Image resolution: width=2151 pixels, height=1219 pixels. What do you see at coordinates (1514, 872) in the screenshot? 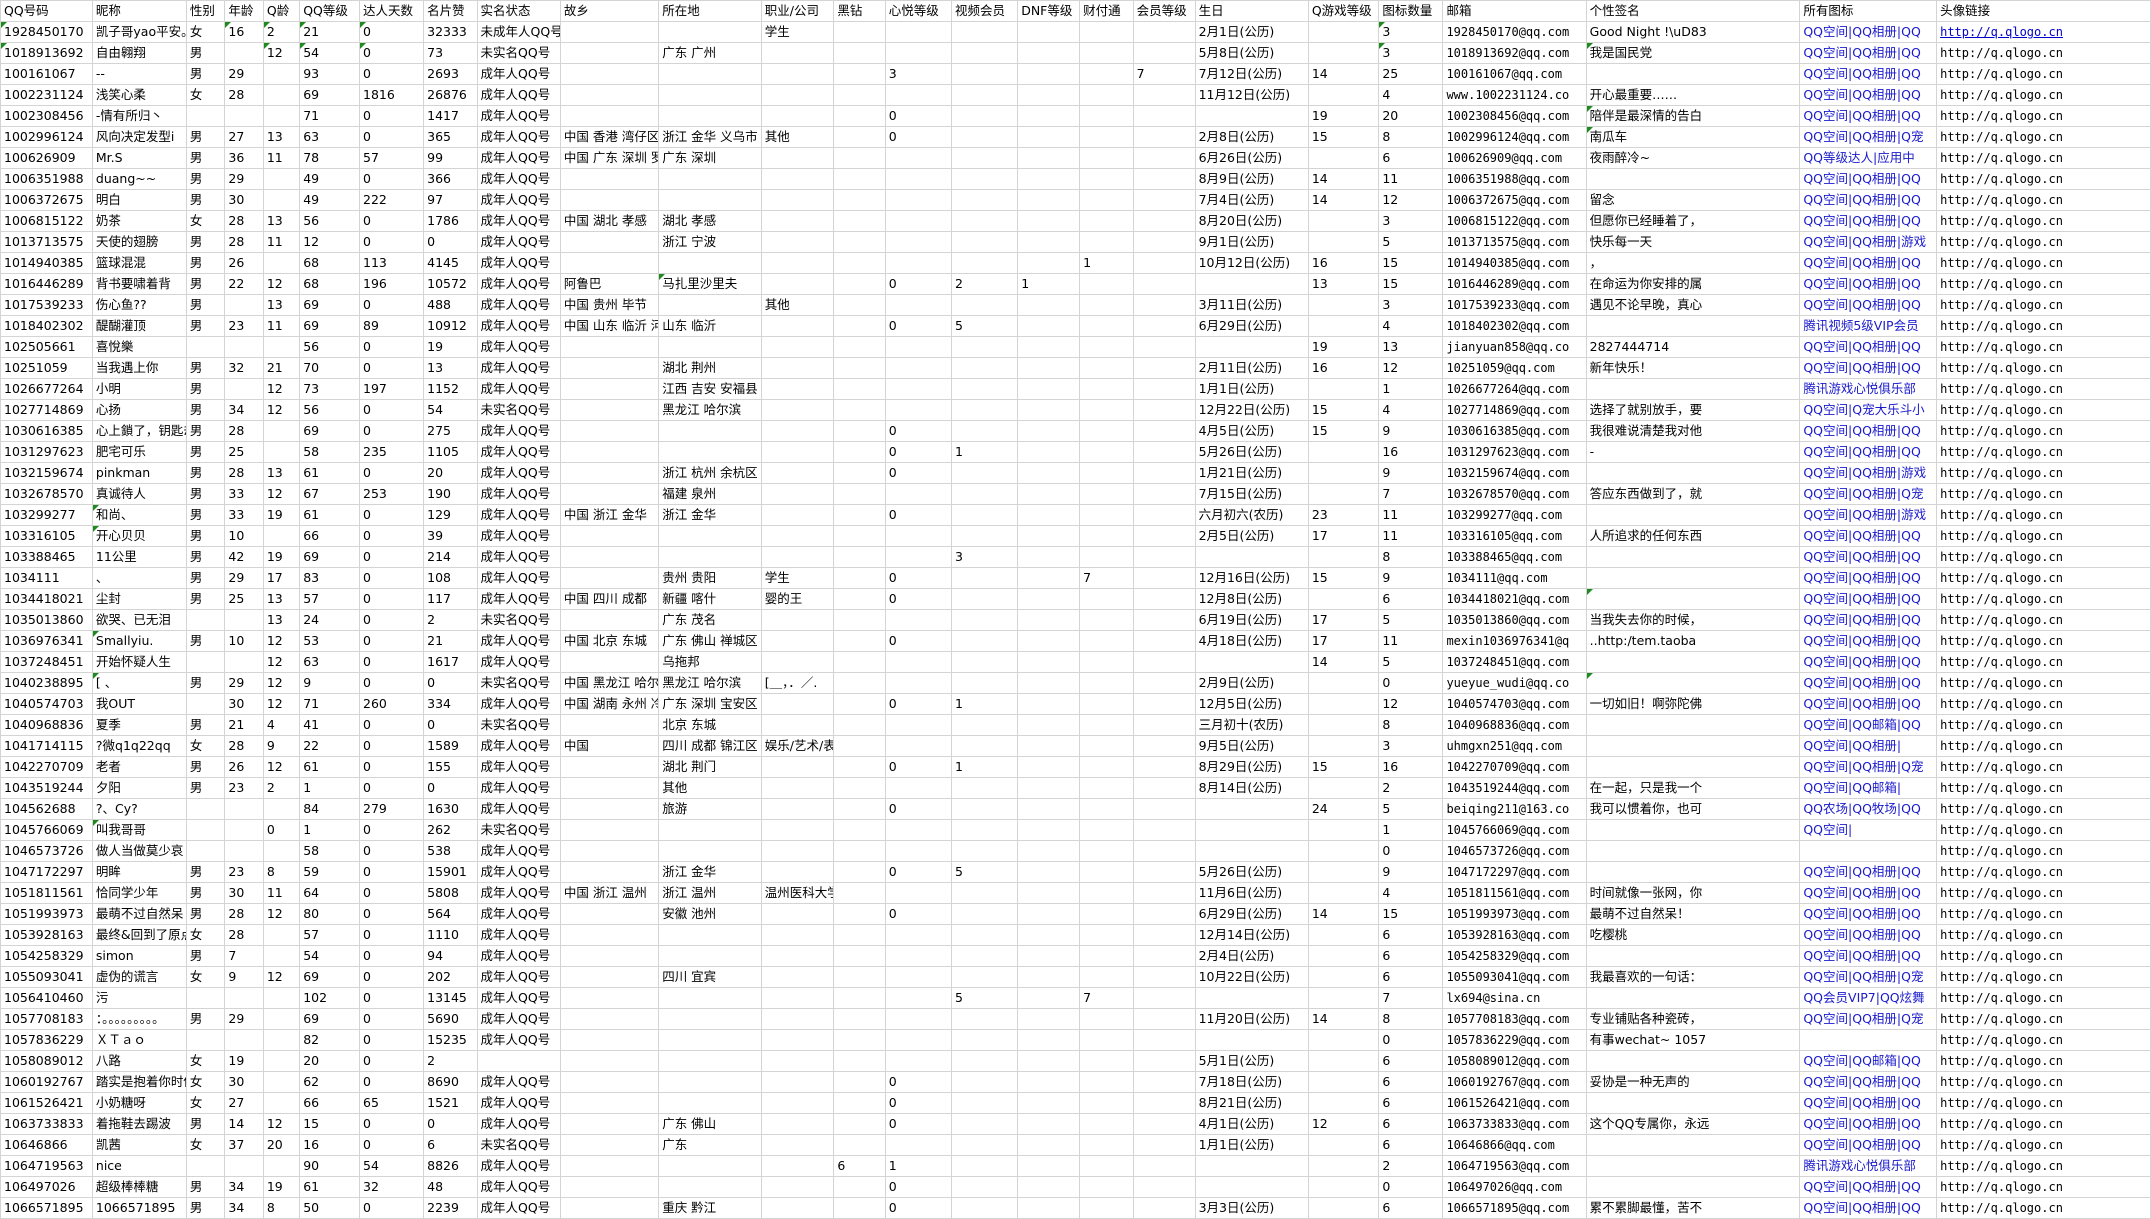
I see `cell-email: 1047172297@qq.com` at bounding box center [1514, 872].